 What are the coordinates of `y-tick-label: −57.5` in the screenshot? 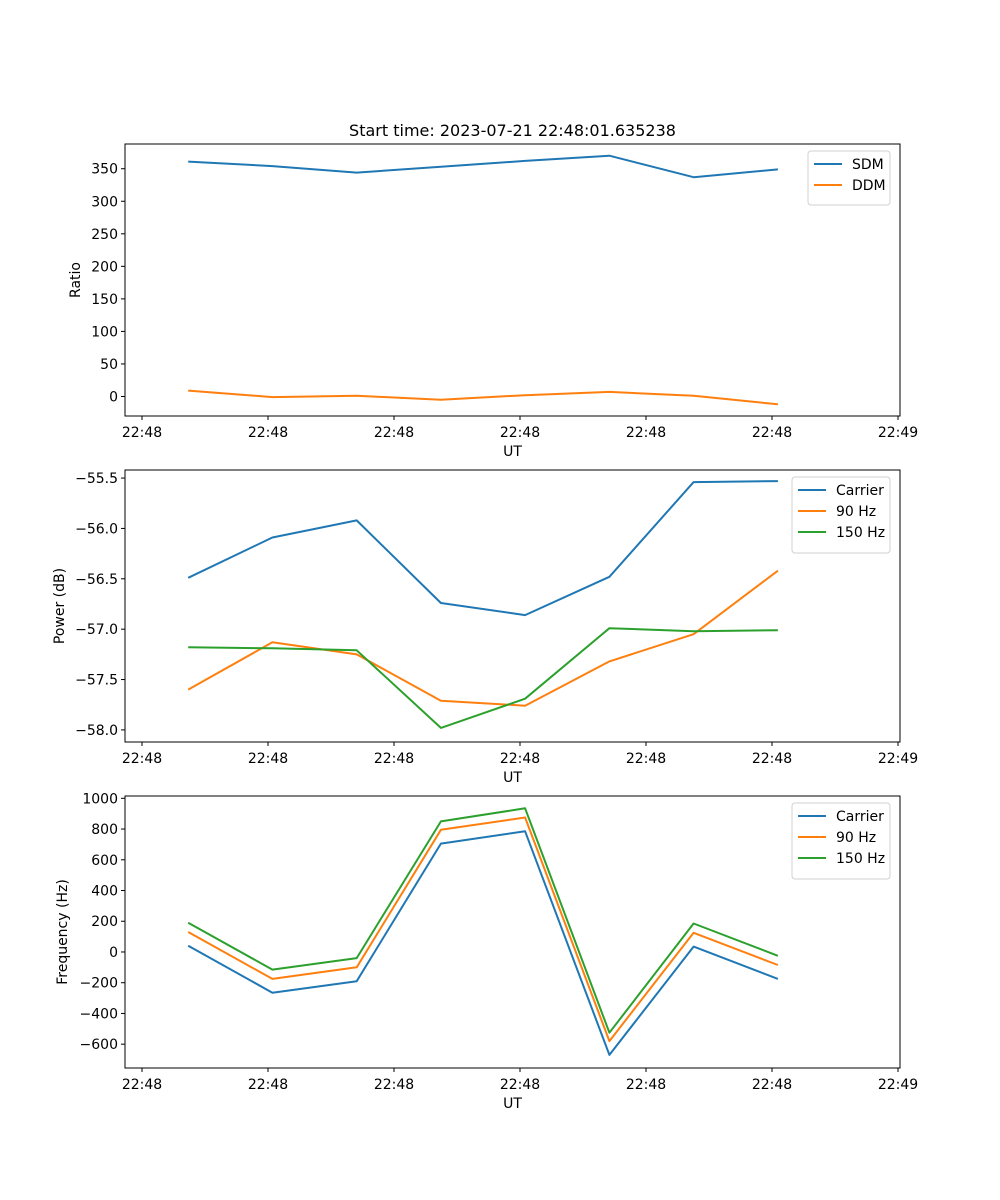 It's located at (96, 681).